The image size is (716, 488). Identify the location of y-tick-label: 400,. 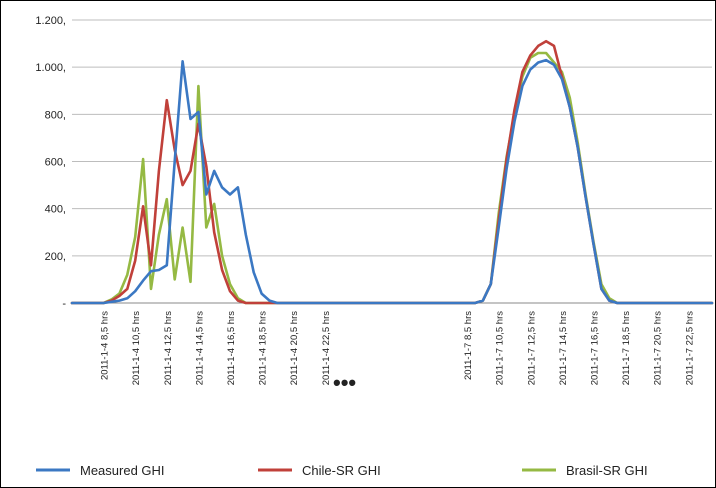
(55, 210).